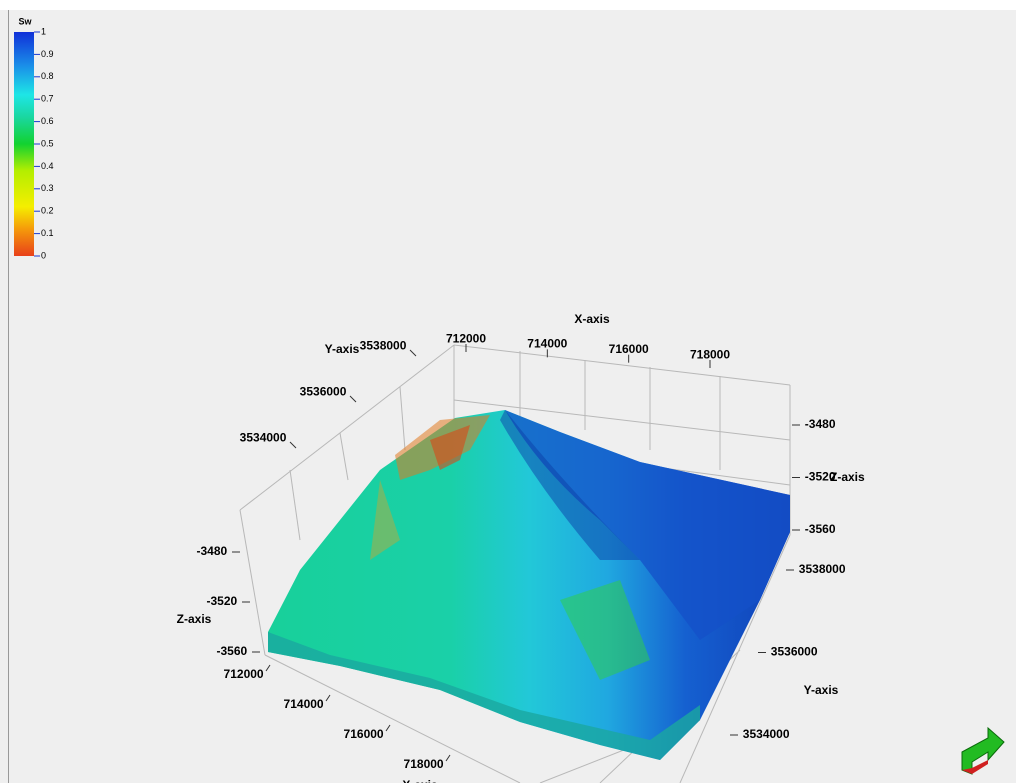 The height and width of the screenshot is (783, 1016). Describe the element at coordinates (47, 233) in the screenshot. I see `colorbar-tick-label: 0.1` at that location.